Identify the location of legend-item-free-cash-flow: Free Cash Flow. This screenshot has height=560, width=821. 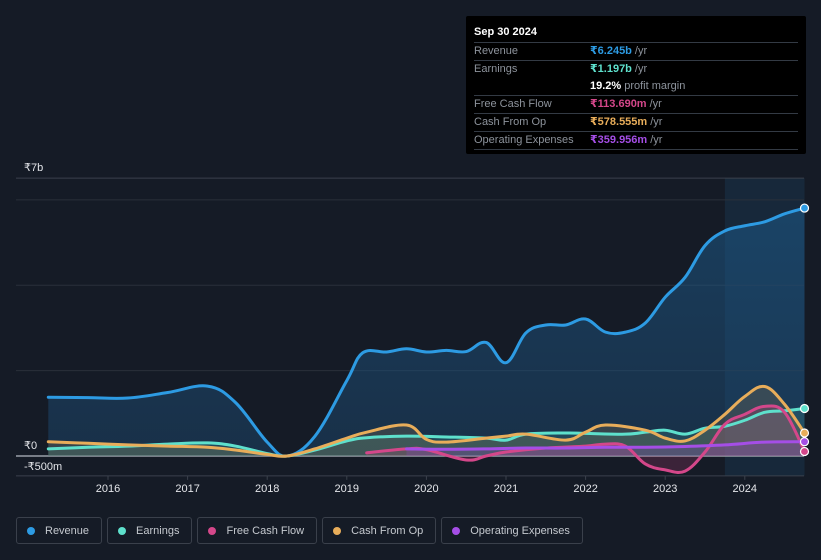
(257, 530).